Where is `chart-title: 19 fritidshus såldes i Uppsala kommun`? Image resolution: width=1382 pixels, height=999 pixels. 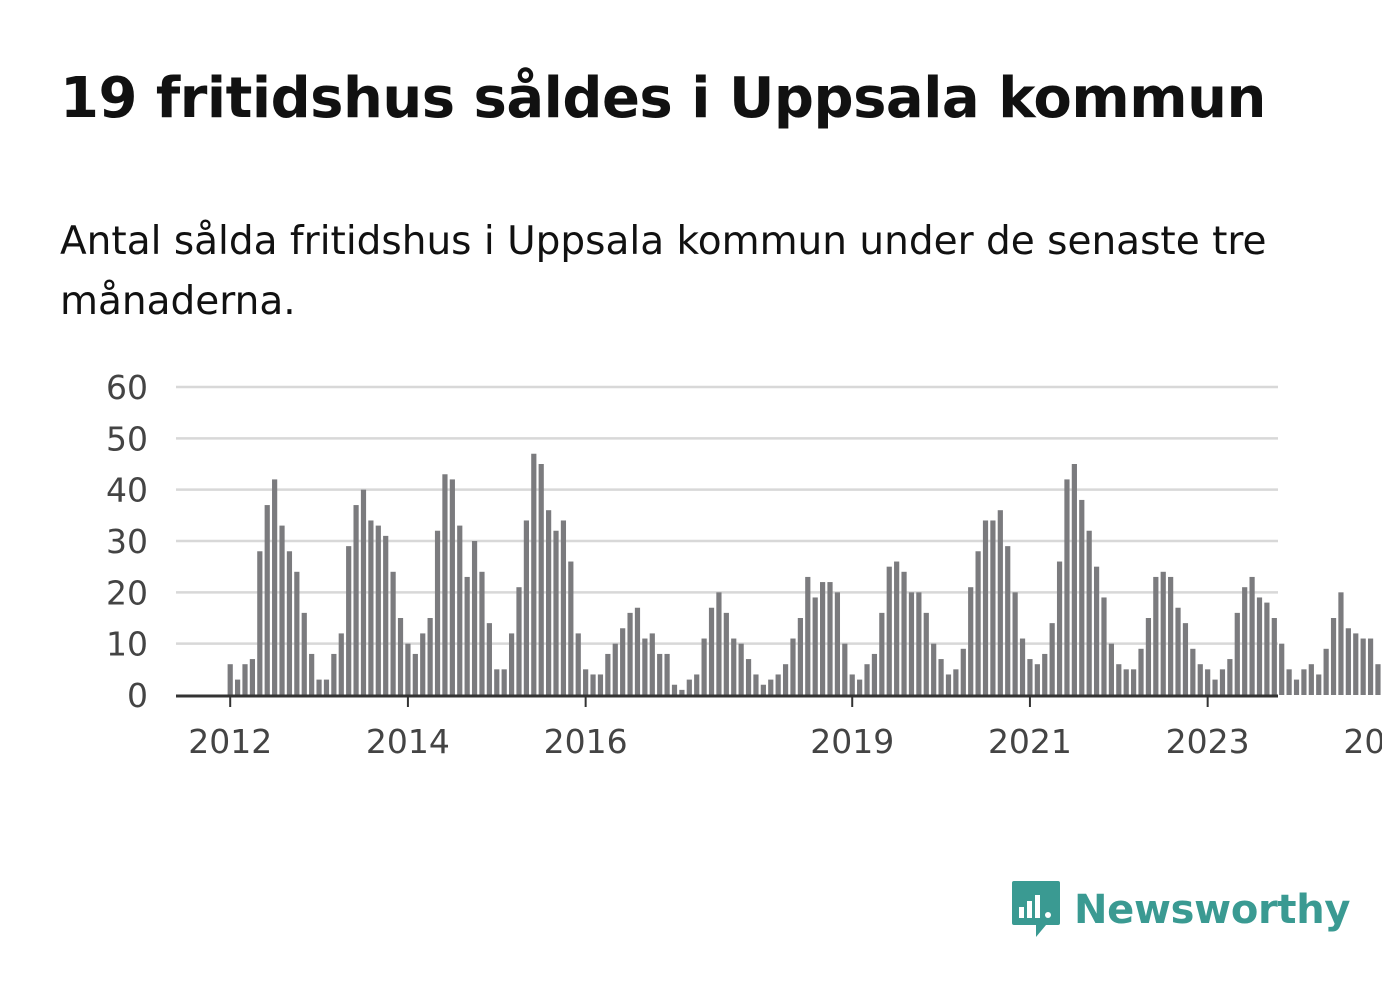
chart-title: 19 fritidshus såldes i Uppsala kommun is located at coordinates (663, 98).